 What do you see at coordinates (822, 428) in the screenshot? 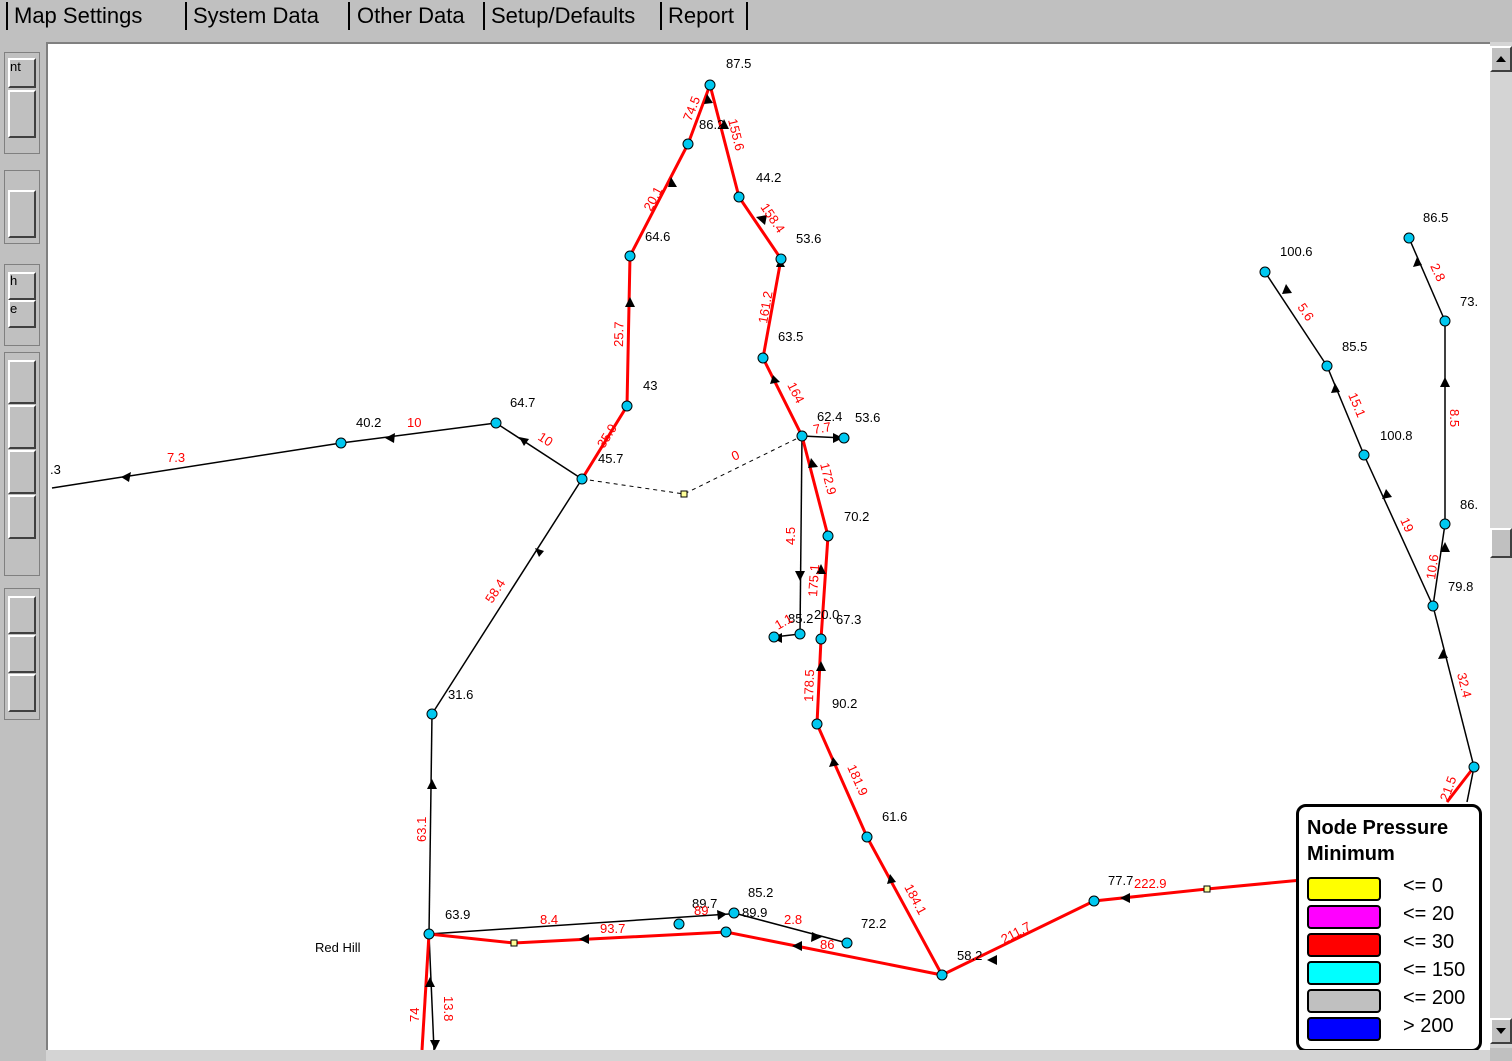
I see `flow-label: 7.7` at bounding box center [822, 428].